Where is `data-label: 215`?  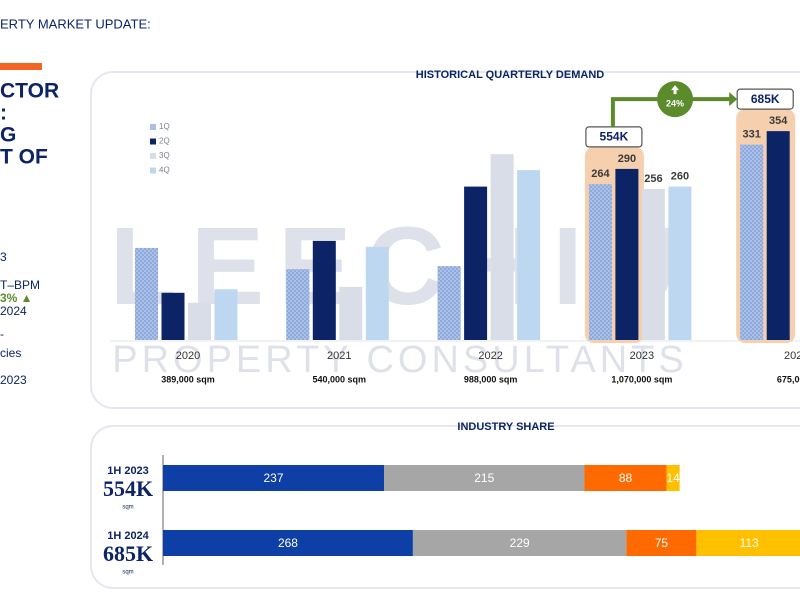
data-label: 215 is located at coordinates (484, 478).